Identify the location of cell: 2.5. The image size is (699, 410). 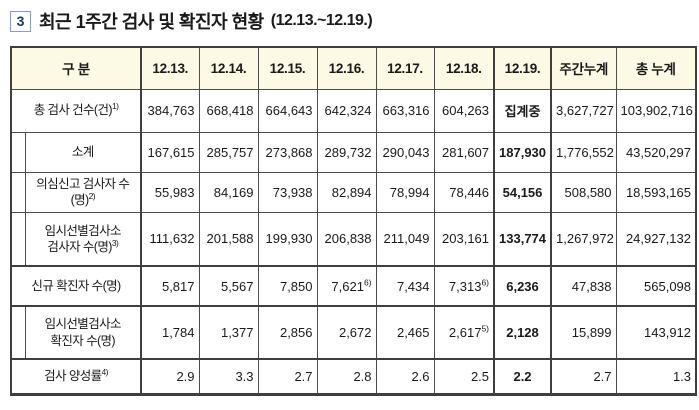
(464, 376).